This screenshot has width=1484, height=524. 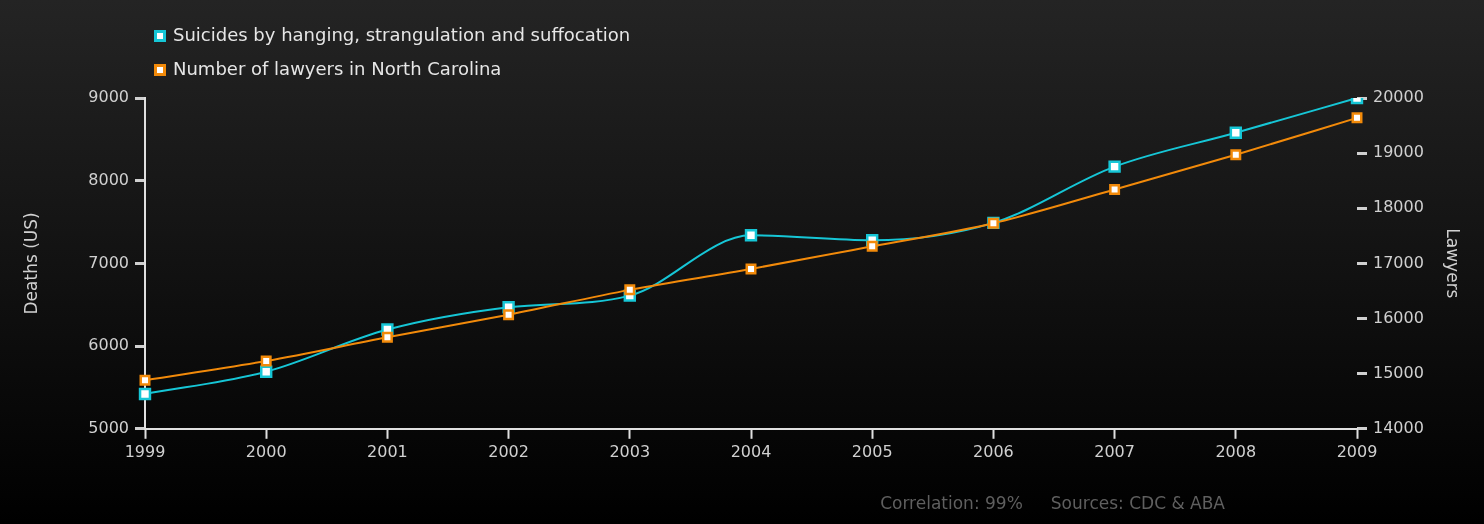 What do you see at coordinates (1236, 451) in the screenshot?
I see `x-tick-label: 2008` at bounding box center [1236, 451].